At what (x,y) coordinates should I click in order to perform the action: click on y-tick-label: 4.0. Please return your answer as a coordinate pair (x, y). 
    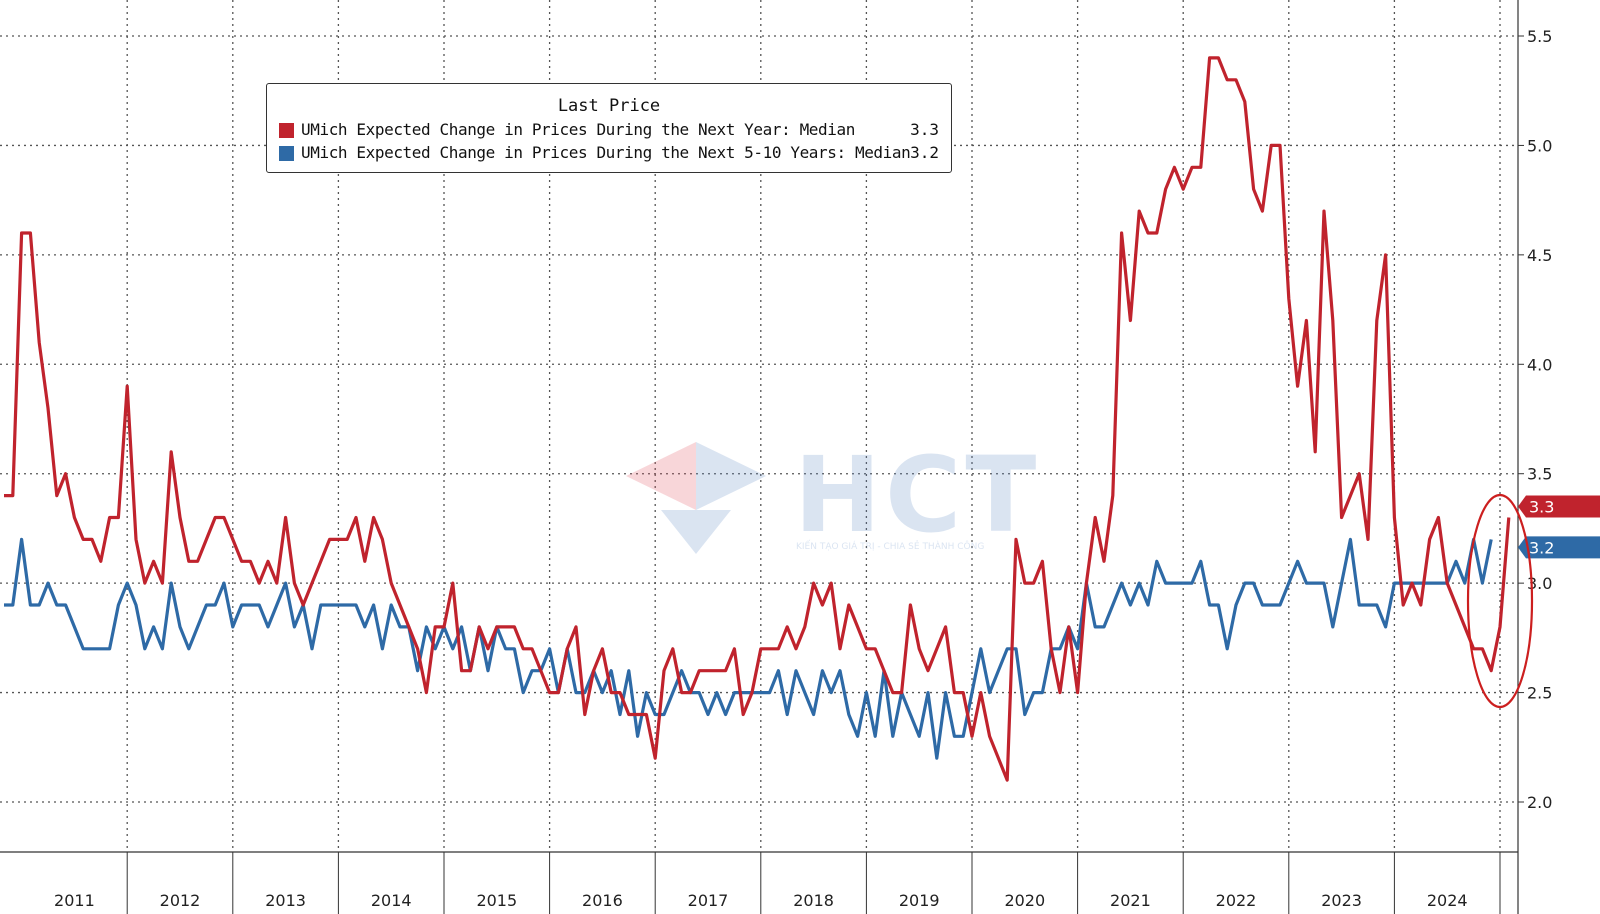
    Looking at the image, I should click on (1539, 364).